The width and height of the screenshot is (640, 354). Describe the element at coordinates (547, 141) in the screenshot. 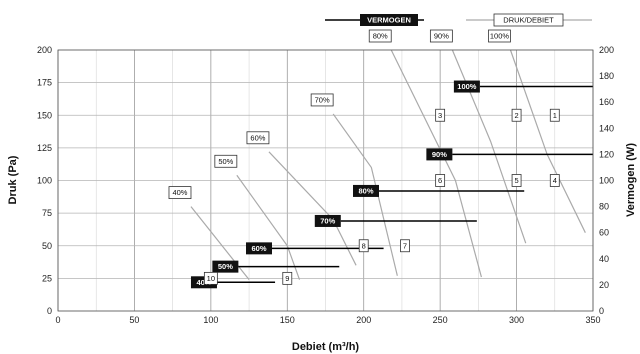

I see `druk-line-100%` at that location.